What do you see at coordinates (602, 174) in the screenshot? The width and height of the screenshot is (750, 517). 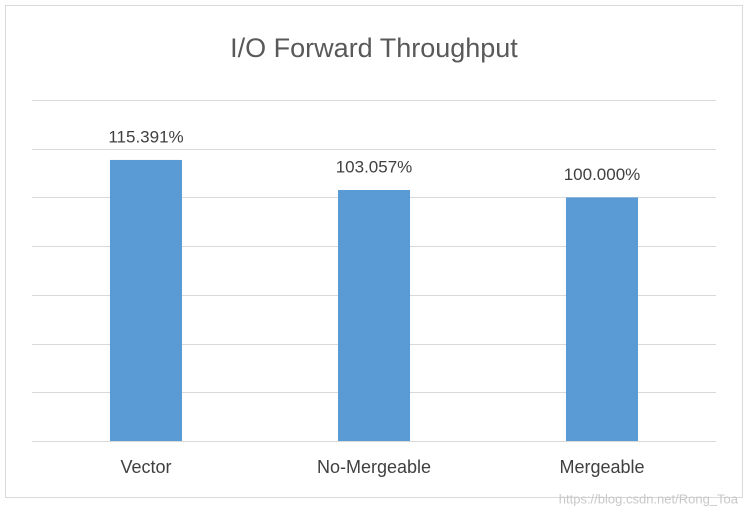 I see `value-label: 100.000%` at bounding box center [602, 174].